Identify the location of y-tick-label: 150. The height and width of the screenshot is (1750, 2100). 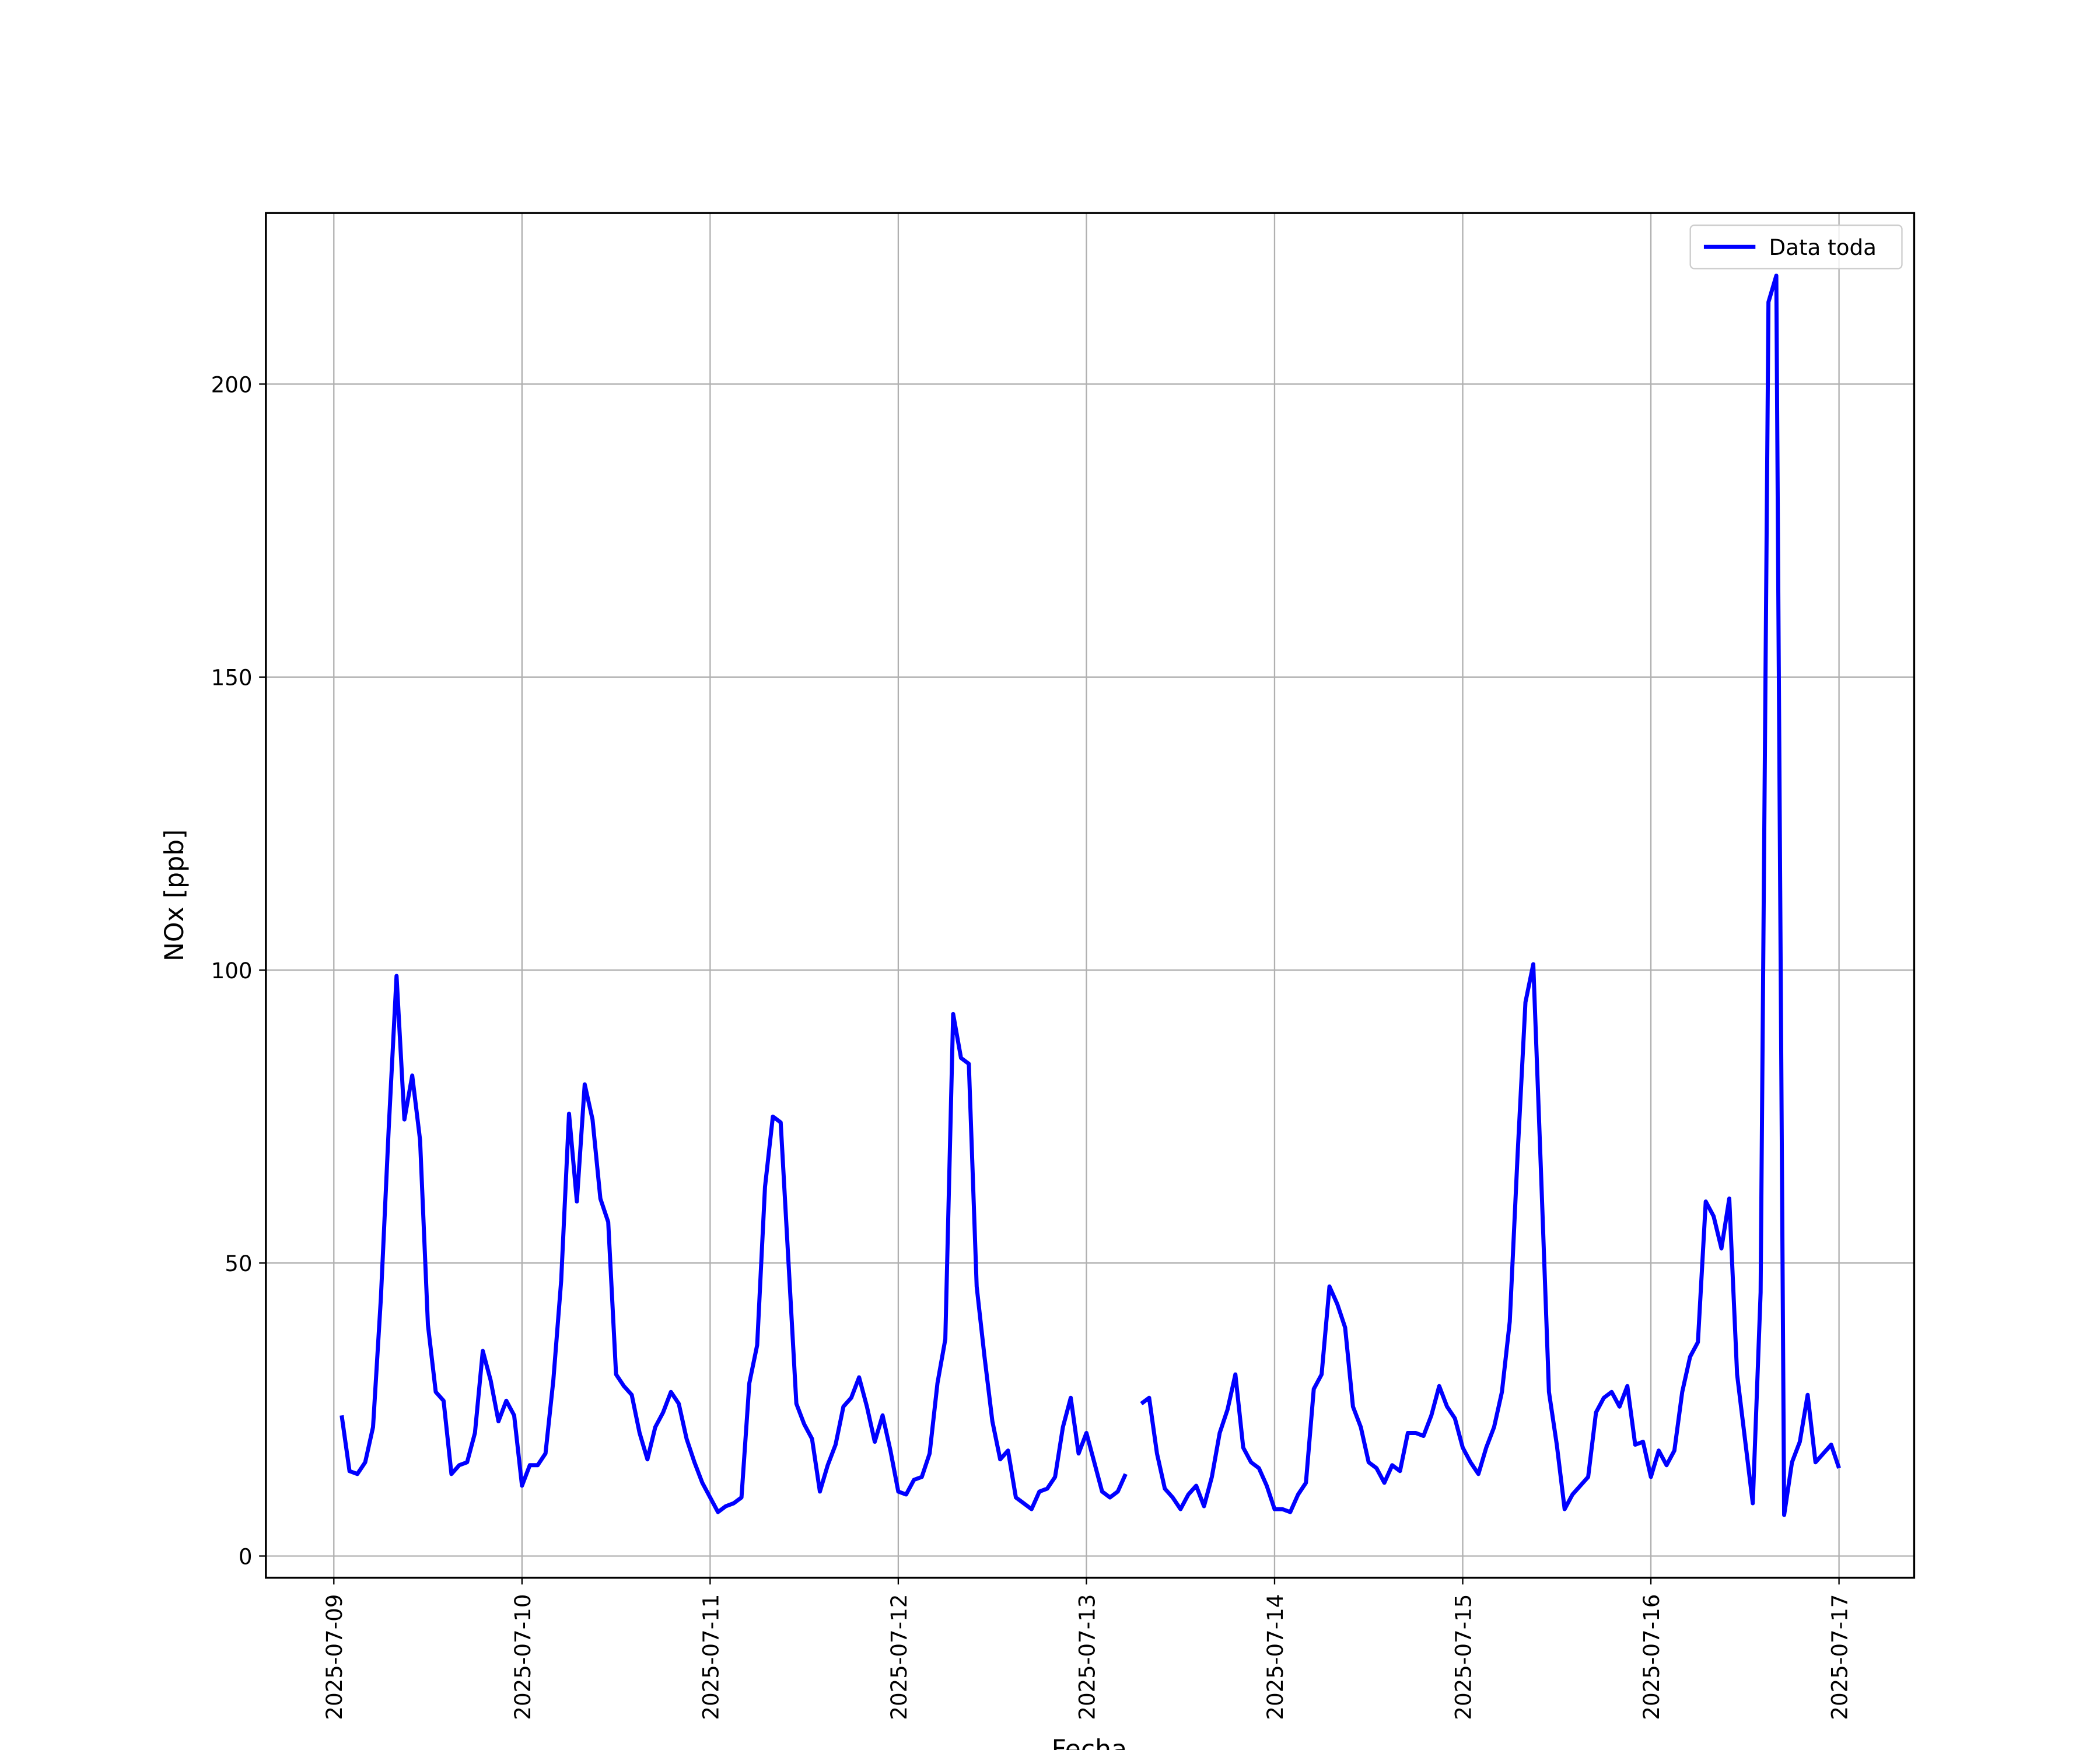
(232, 678).